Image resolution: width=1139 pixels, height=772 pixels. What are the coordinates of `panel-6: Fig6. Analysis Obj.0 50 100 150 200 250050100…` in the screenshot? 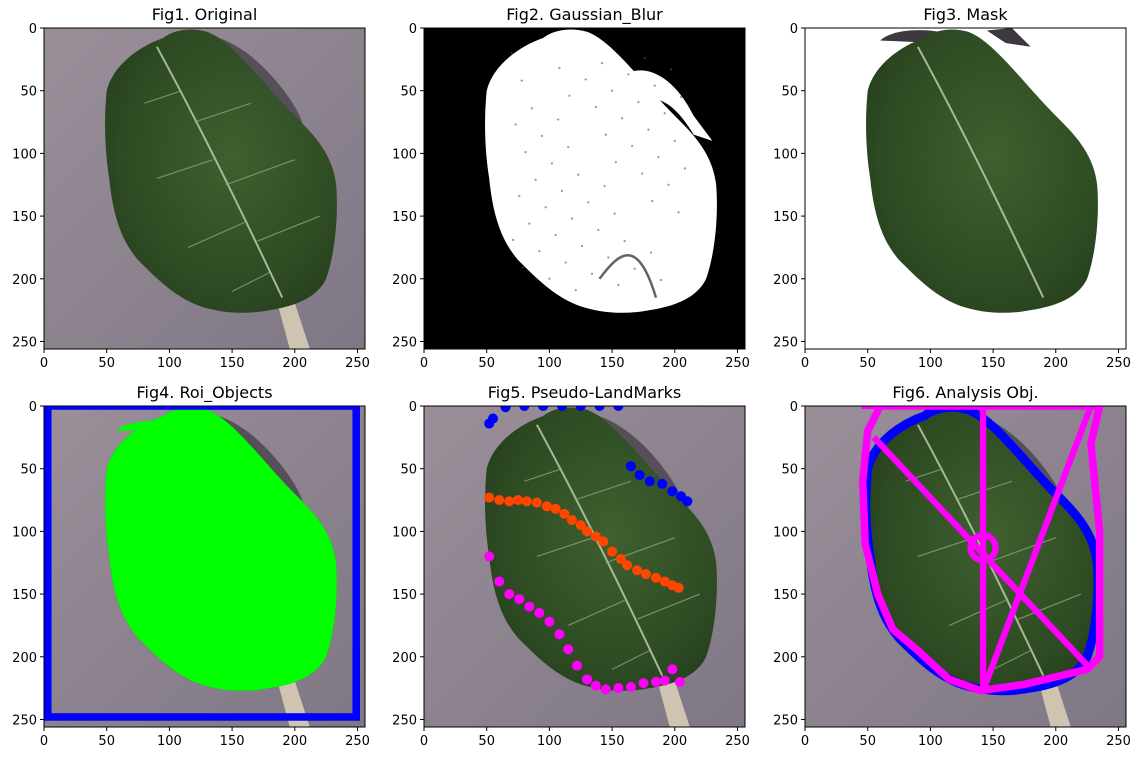 It's located at (952, 566).